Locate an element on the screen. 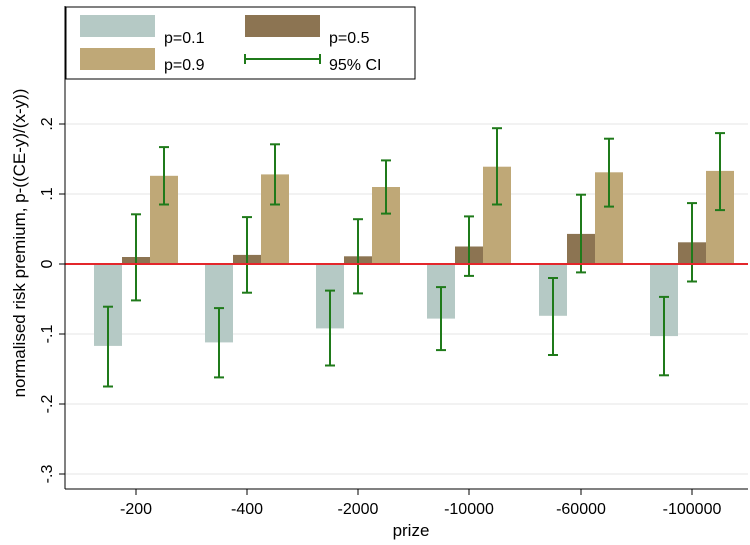 Image resolution: width=750 pixels, height=545 pixels. legend-item: p=0.5 is located at coordinates (307, 31).